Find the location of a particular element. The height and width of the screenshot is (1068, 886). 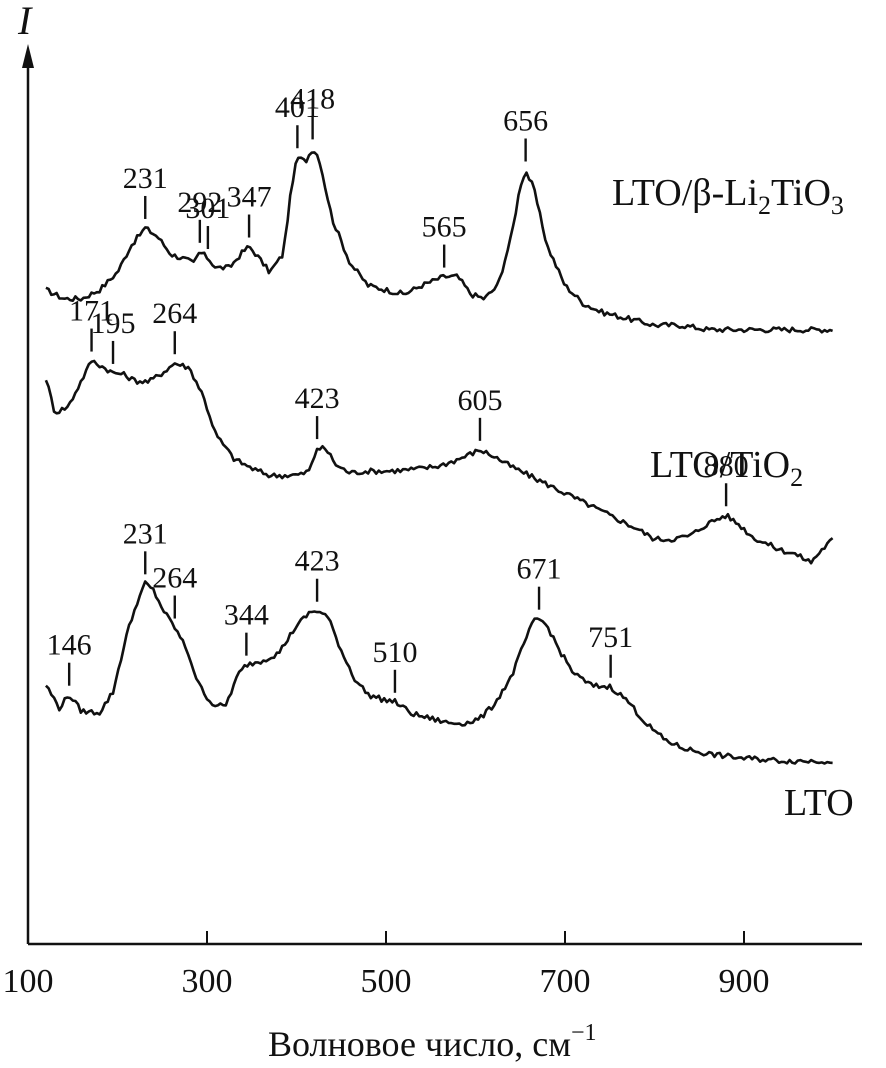

peak-label-lto-tio2-880: 880 is located at coordinates (726, 465).